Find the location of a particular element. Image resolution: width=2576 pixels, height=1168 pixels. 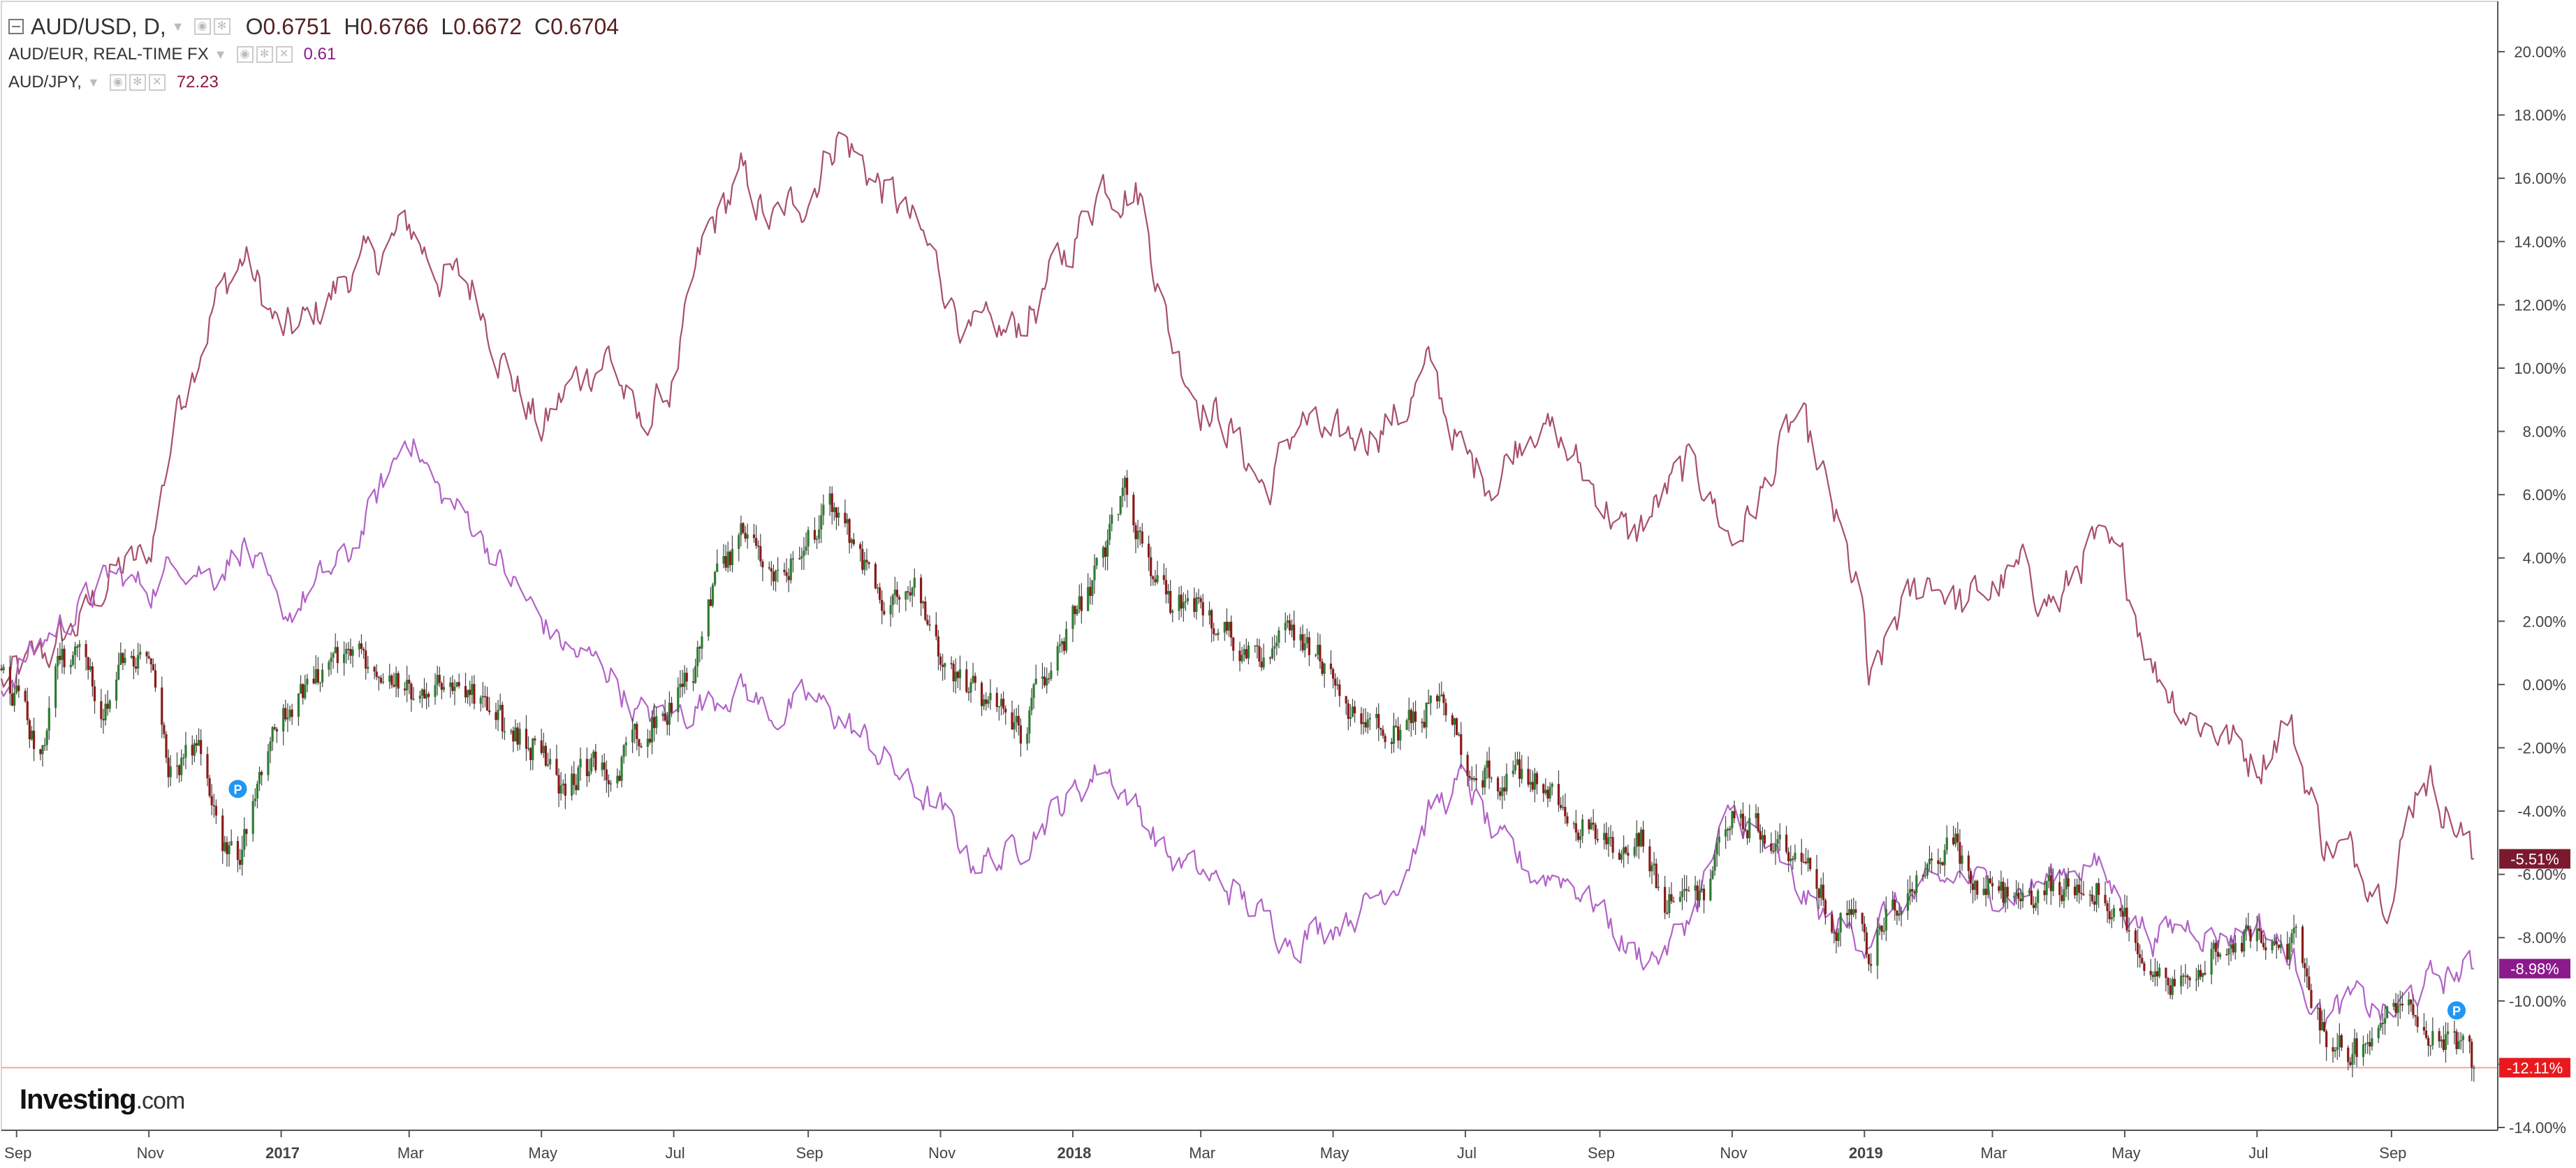

x-tick-label: Nov is located at coordinates (150, 1153).